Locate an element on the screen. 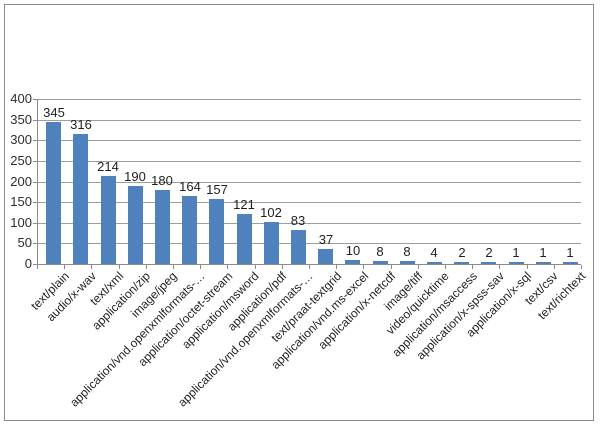  bar-value-label: 37 is located at coordinates (326, 239).